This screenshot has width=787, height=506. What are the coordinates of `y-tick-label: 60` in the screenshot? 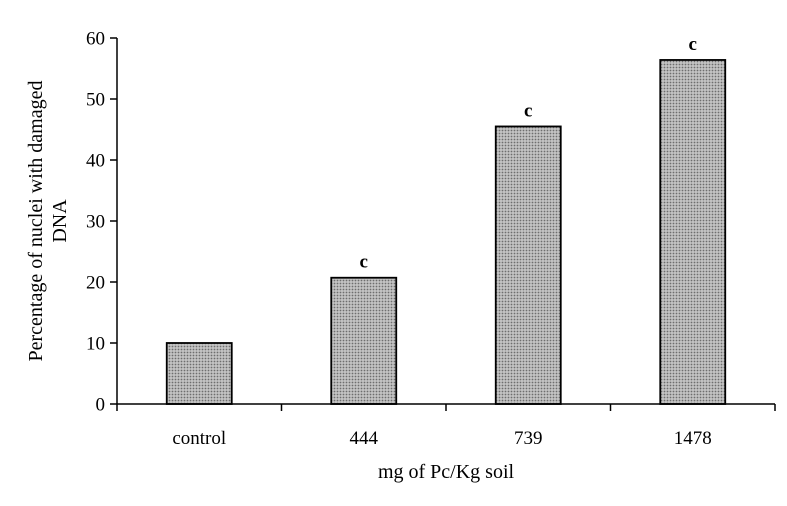 It's located at (95, 39).